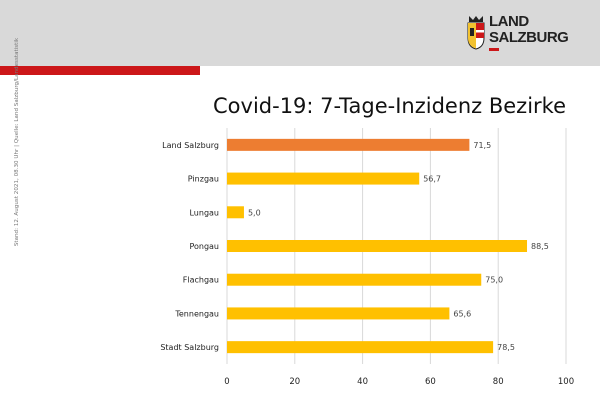  What do you see at coordinates (204, 246) in the screenshot?
I see `category-label: Pongau` at bounding box center [204, 246].